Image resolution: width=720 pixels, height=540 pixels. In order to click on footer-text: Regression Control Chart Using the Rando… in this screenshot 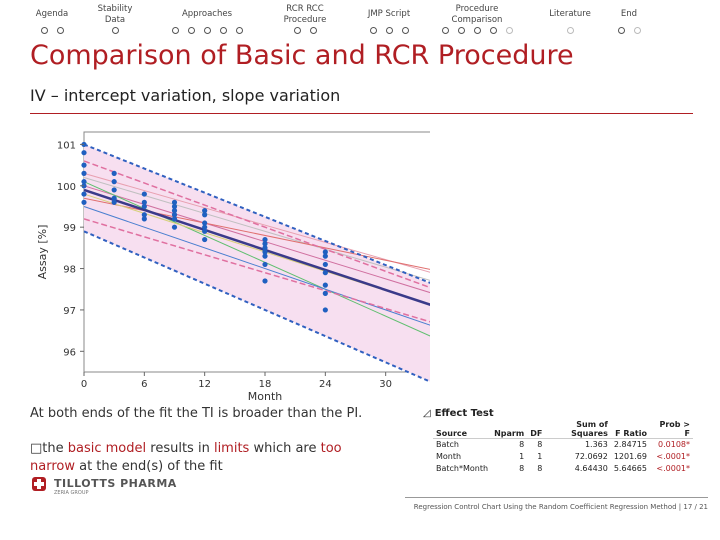, I will do `click(560, 507)`.